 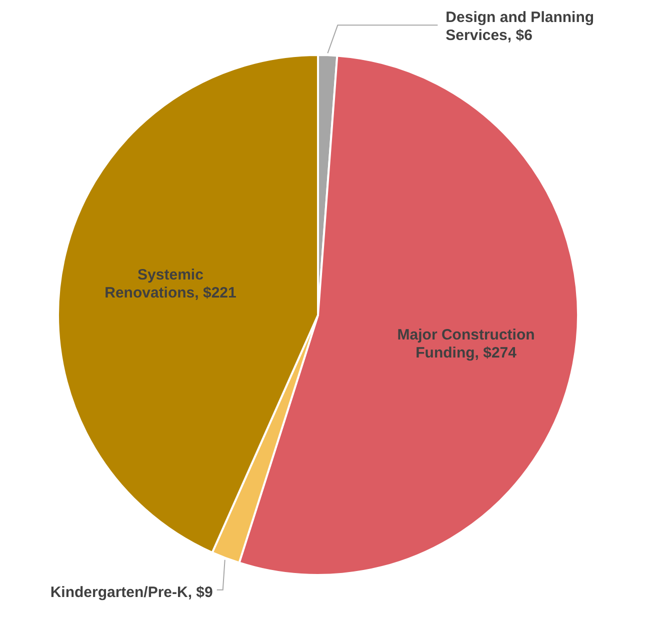 What do you see at coordinates (170, 284) in the screenshot?
I see `slice-label: Systemic Renovations, $221` at bounding box center [170, 284].